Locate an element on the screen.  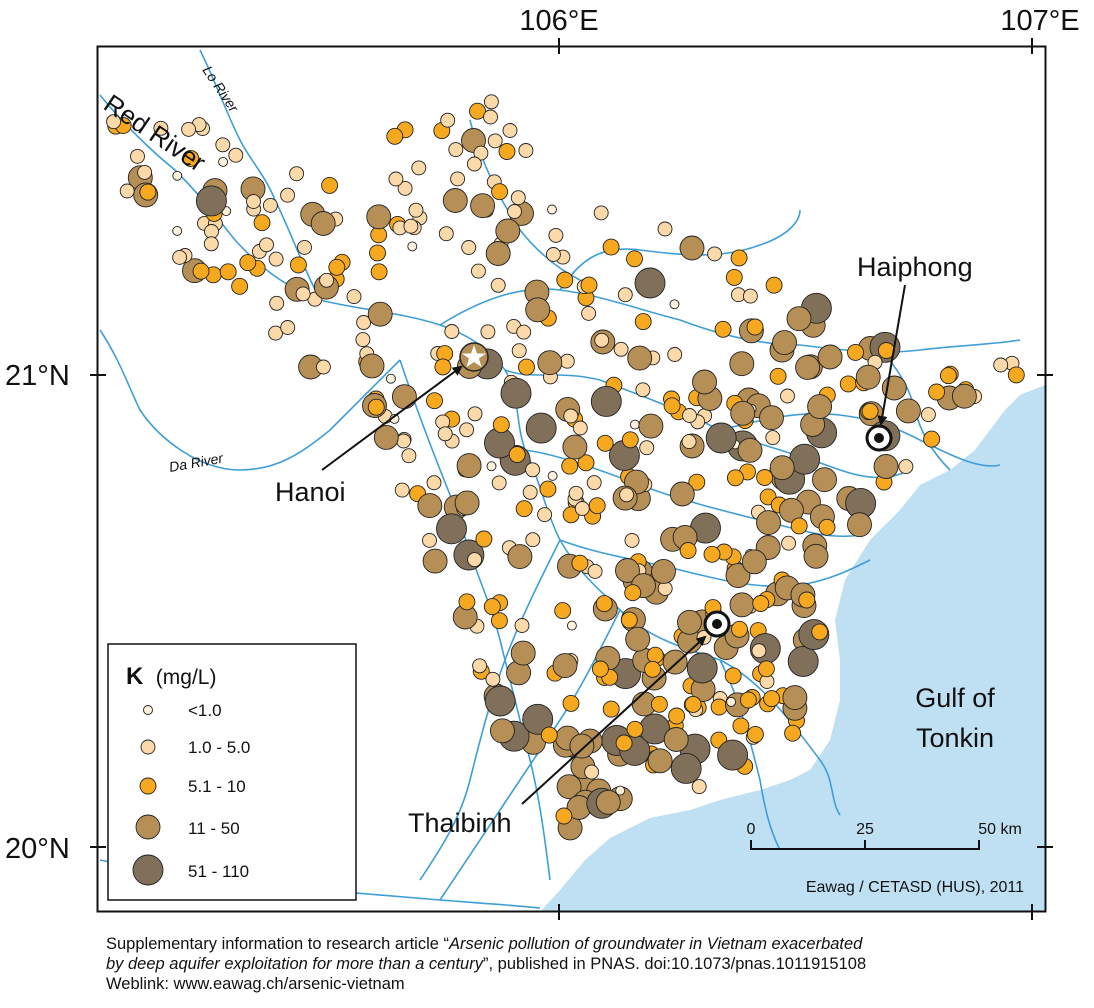
caption-weblink: Weblink: www.eawag.ch/arsenic-vietnam is located at coordinates (255, 984).